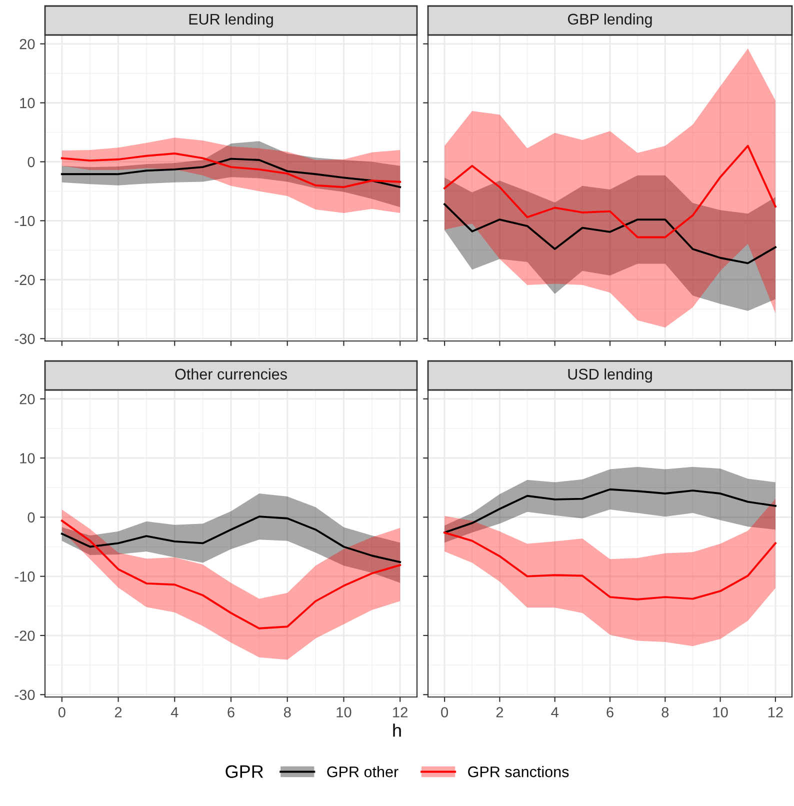  I want to click on legend-title: GPR, so click(245, 771).